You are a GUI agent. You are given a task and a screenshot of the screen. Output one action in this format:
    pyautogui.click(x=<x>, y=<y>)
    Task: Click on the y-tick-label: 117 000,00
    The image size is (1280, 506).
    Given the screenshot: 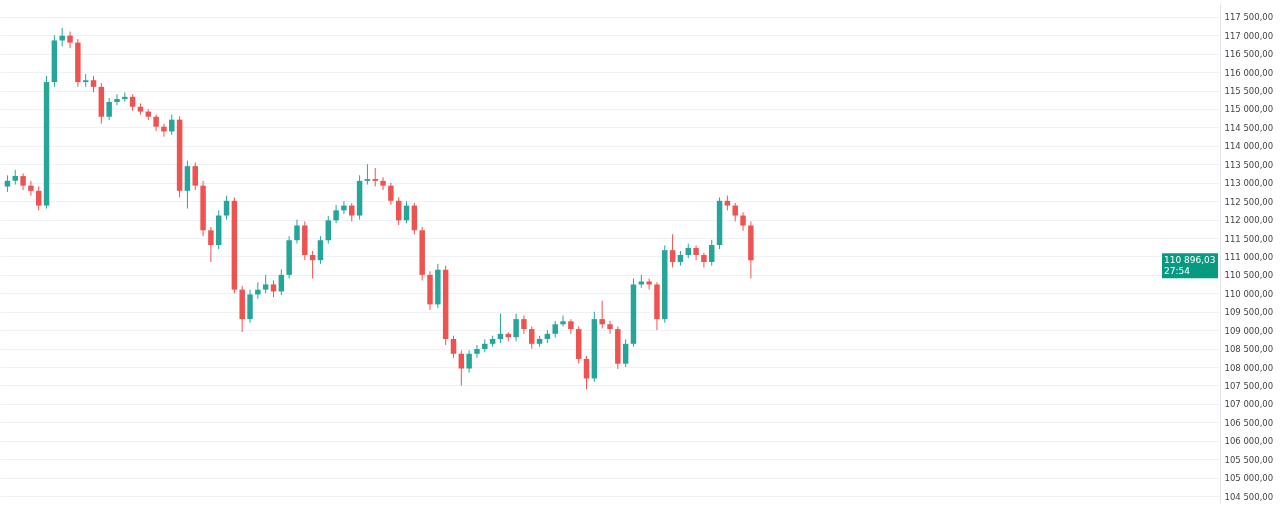 What is the action you would take?
    pyautogui.click(x=1249, y=35)
    